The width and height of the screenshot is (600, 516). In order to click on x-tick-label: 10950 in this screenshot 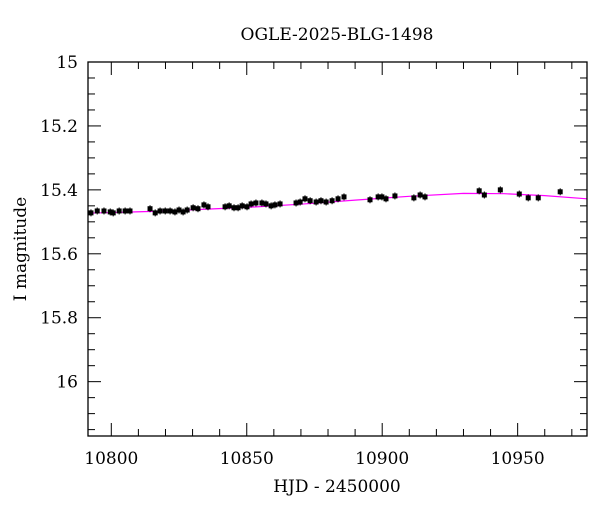, I will do `click(518, 459)`.